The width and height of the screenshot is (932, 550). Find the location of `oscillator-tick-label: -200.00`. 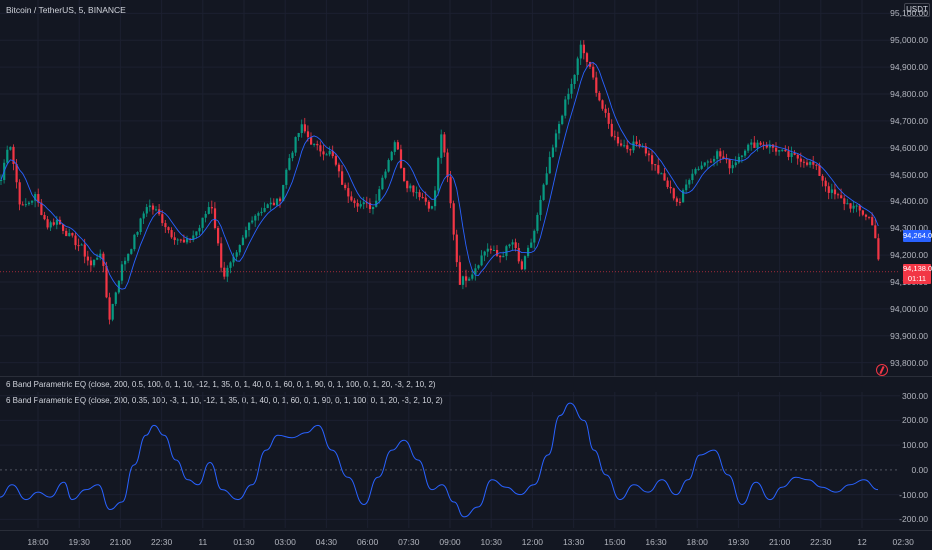

oscillator-tick-label: -200.00 is located at coordinates (913, 519).